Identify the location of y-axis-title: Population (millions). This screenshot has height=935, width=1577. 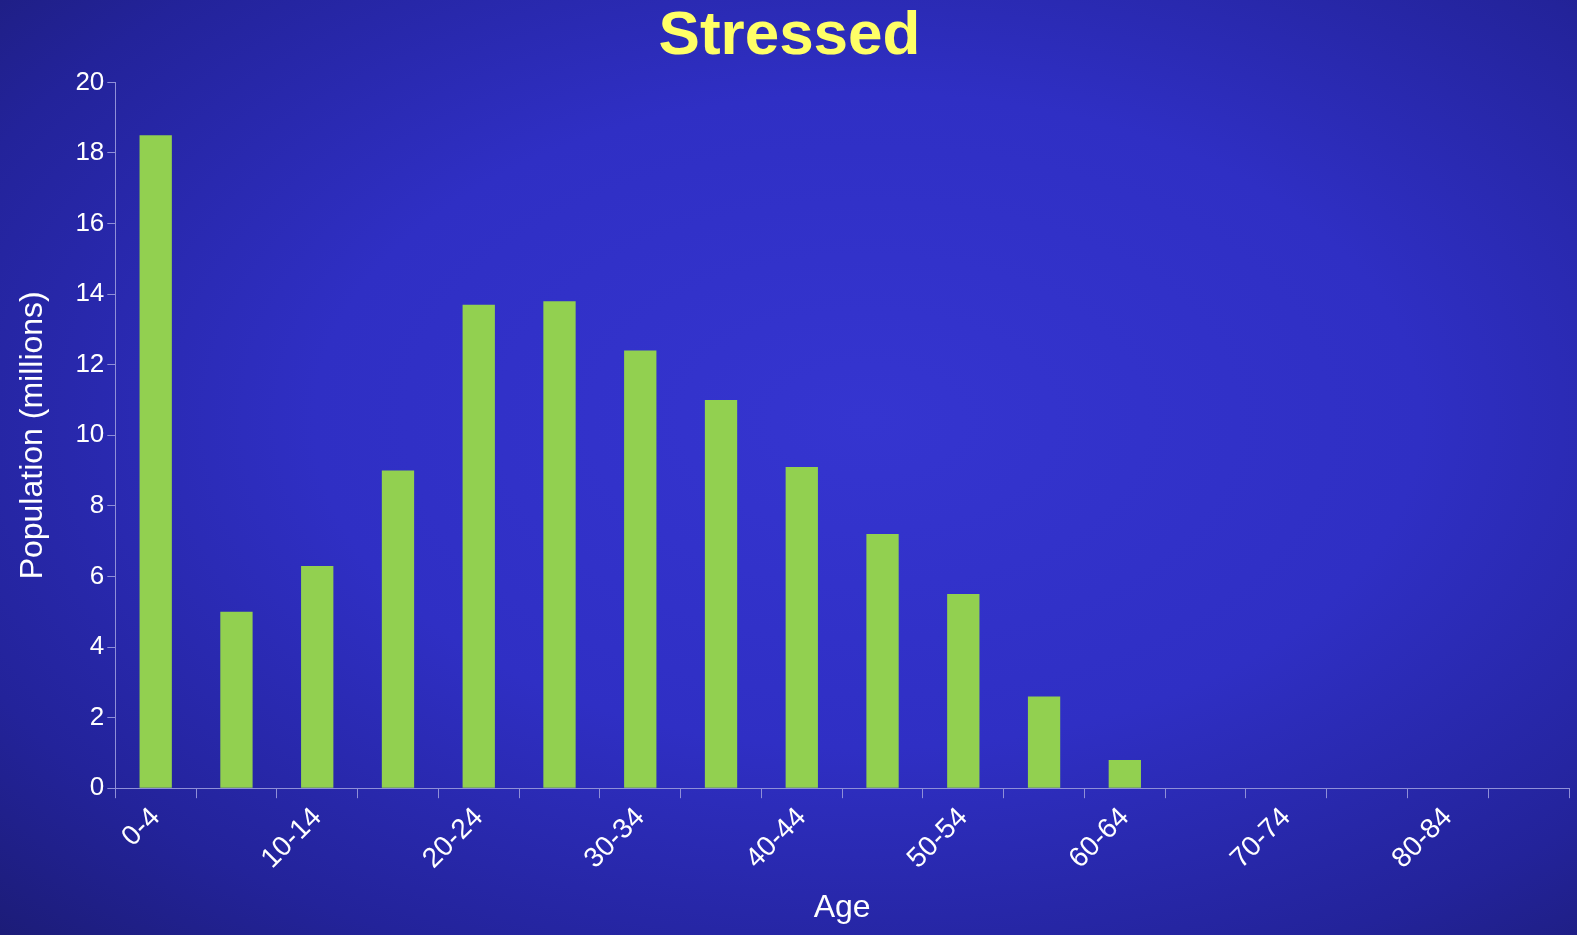
(31, 435).